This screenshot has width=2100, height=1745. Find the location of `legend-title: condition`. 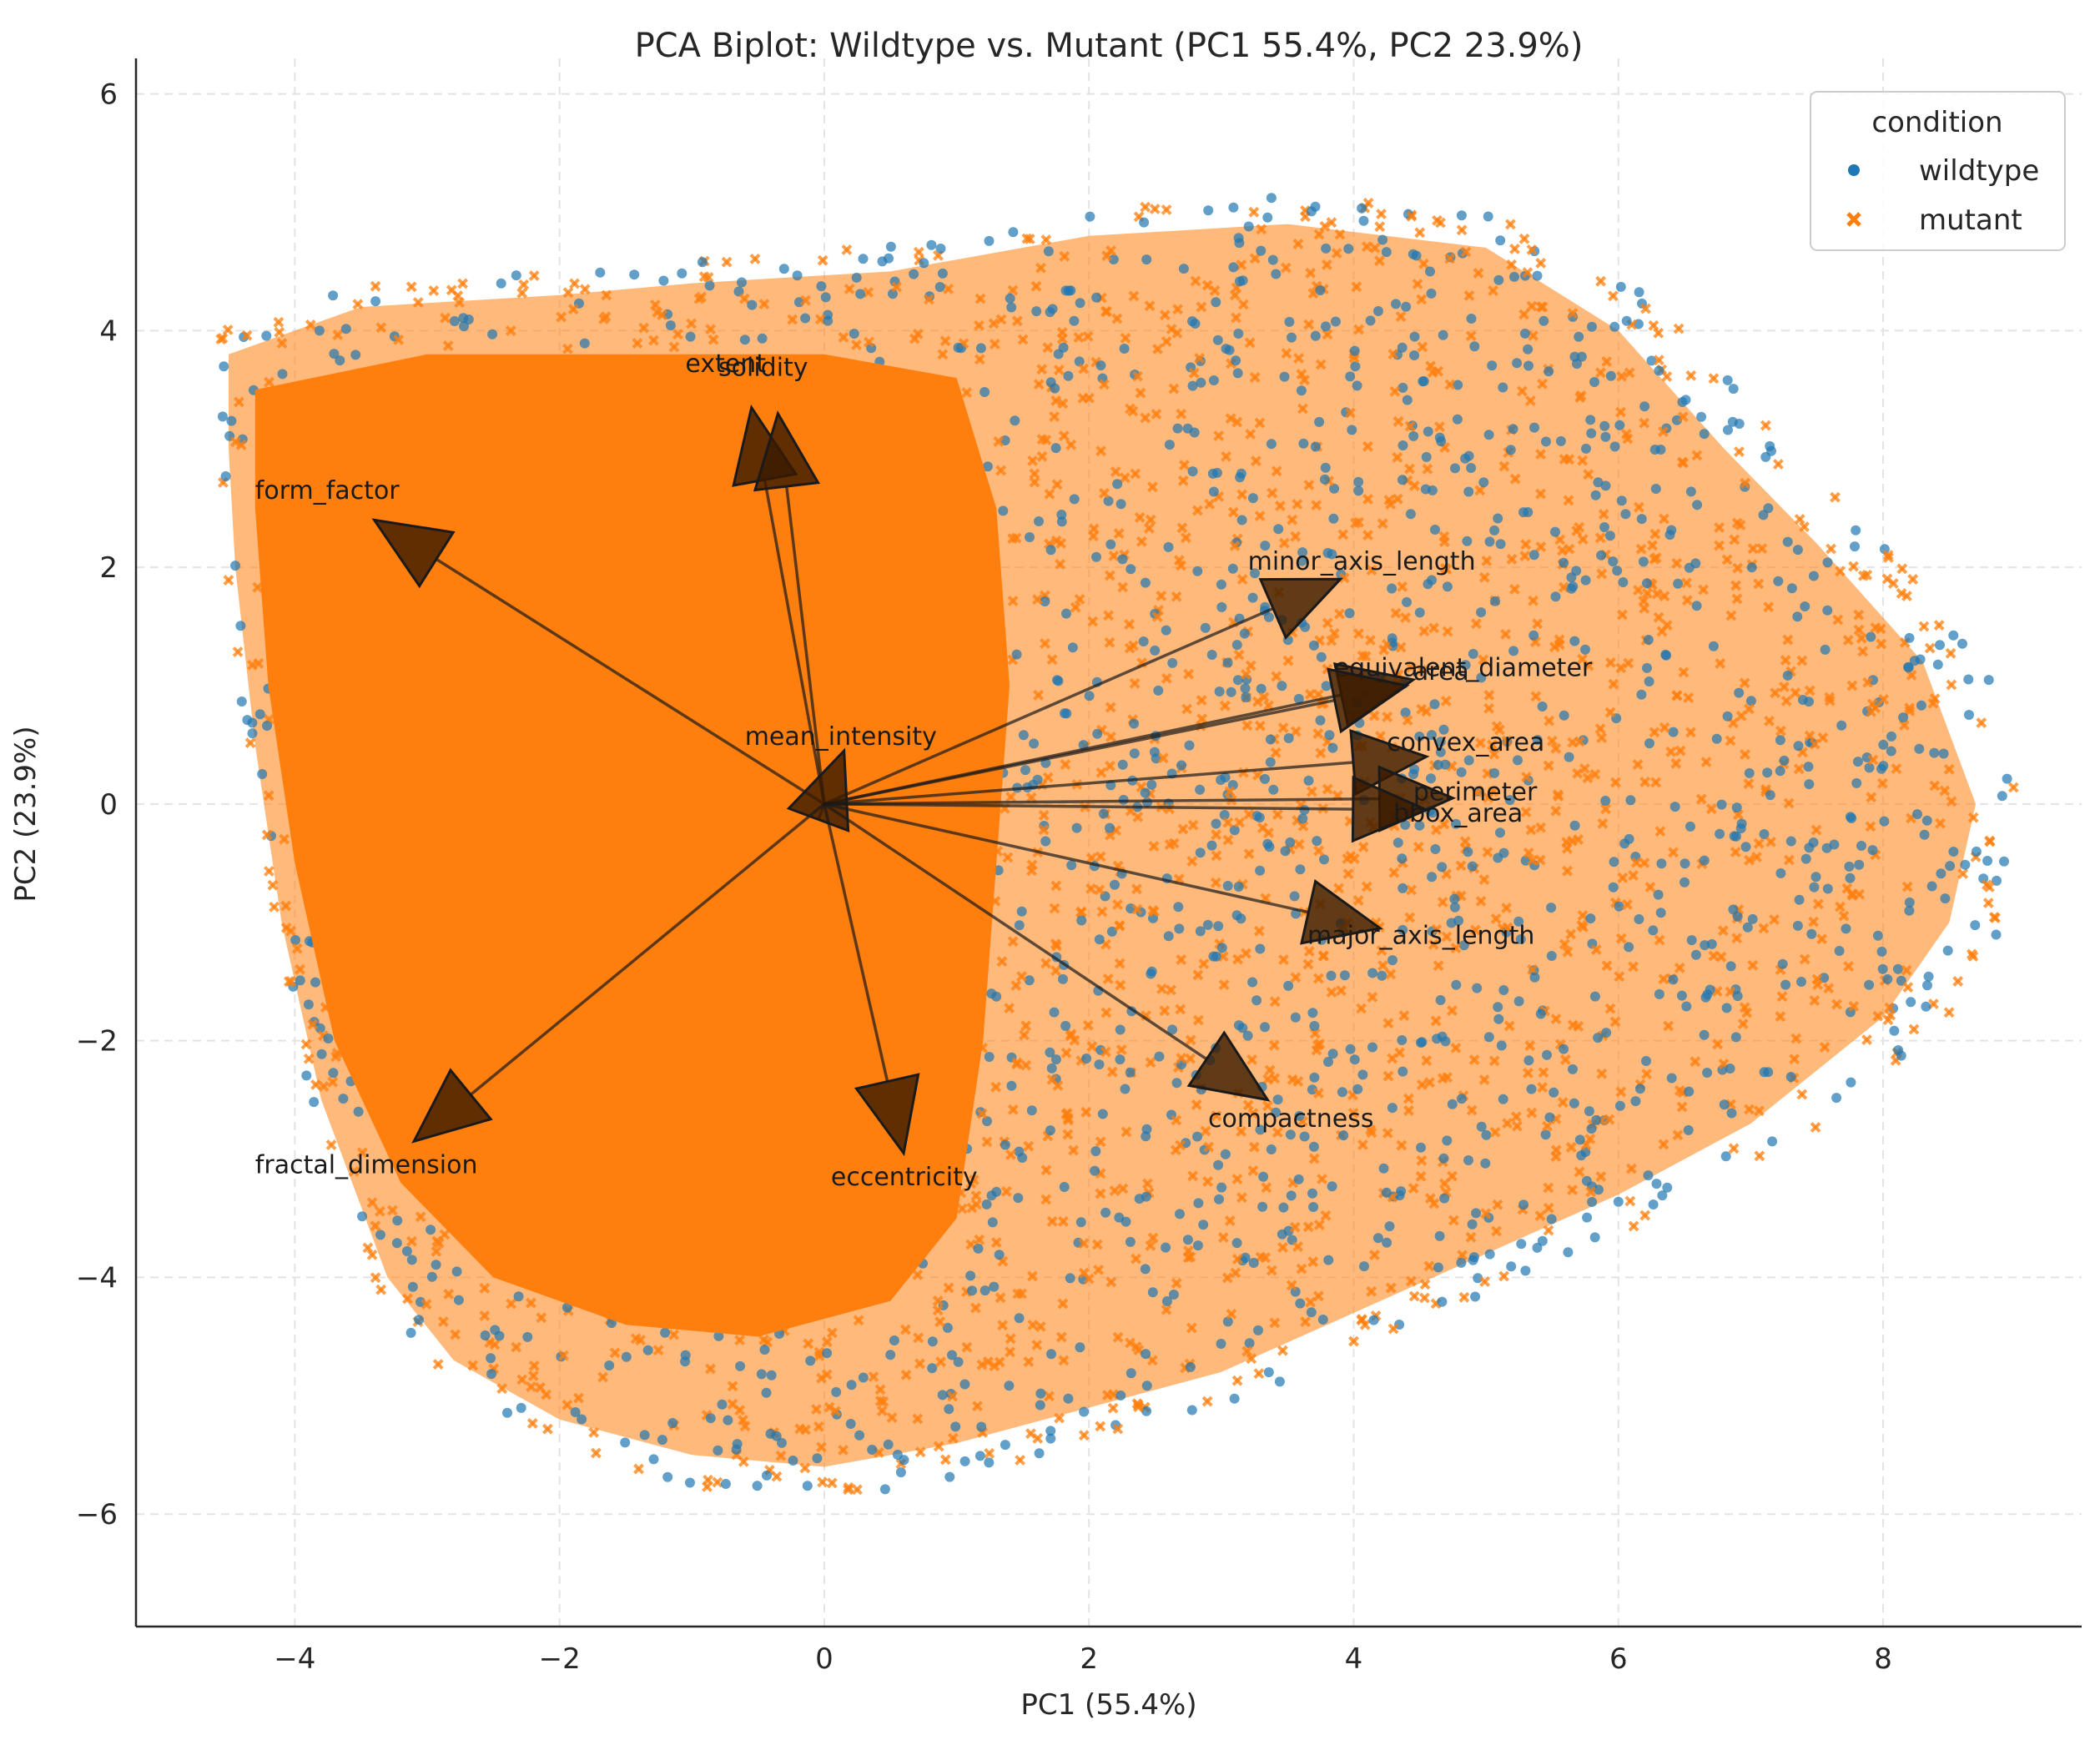

legend-title: condition is located at coordinates (1937, 122).